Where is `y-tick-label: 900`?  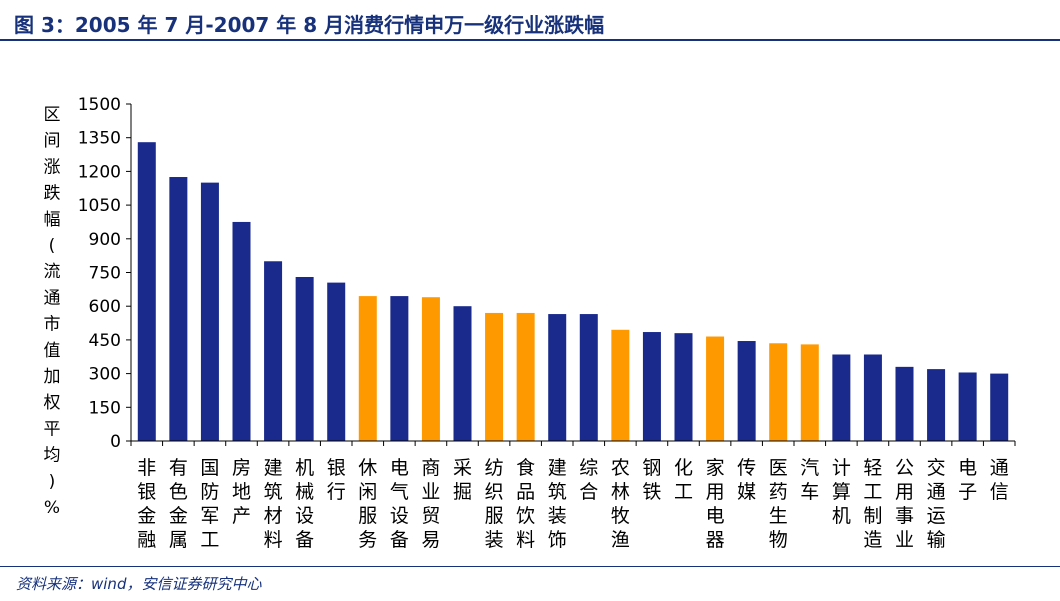 y-tick-label: 900 is located at coordinates (105, 240).